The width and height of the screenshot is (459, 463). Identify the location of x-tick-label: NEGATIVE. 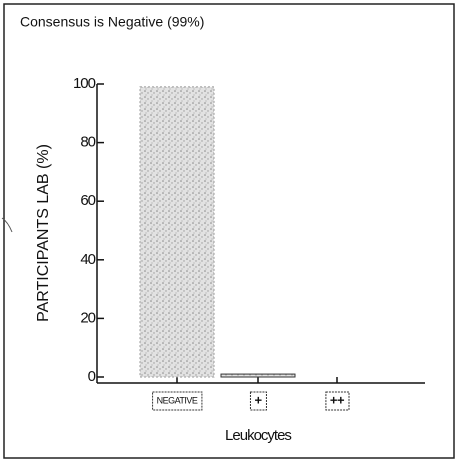
(177, 400).